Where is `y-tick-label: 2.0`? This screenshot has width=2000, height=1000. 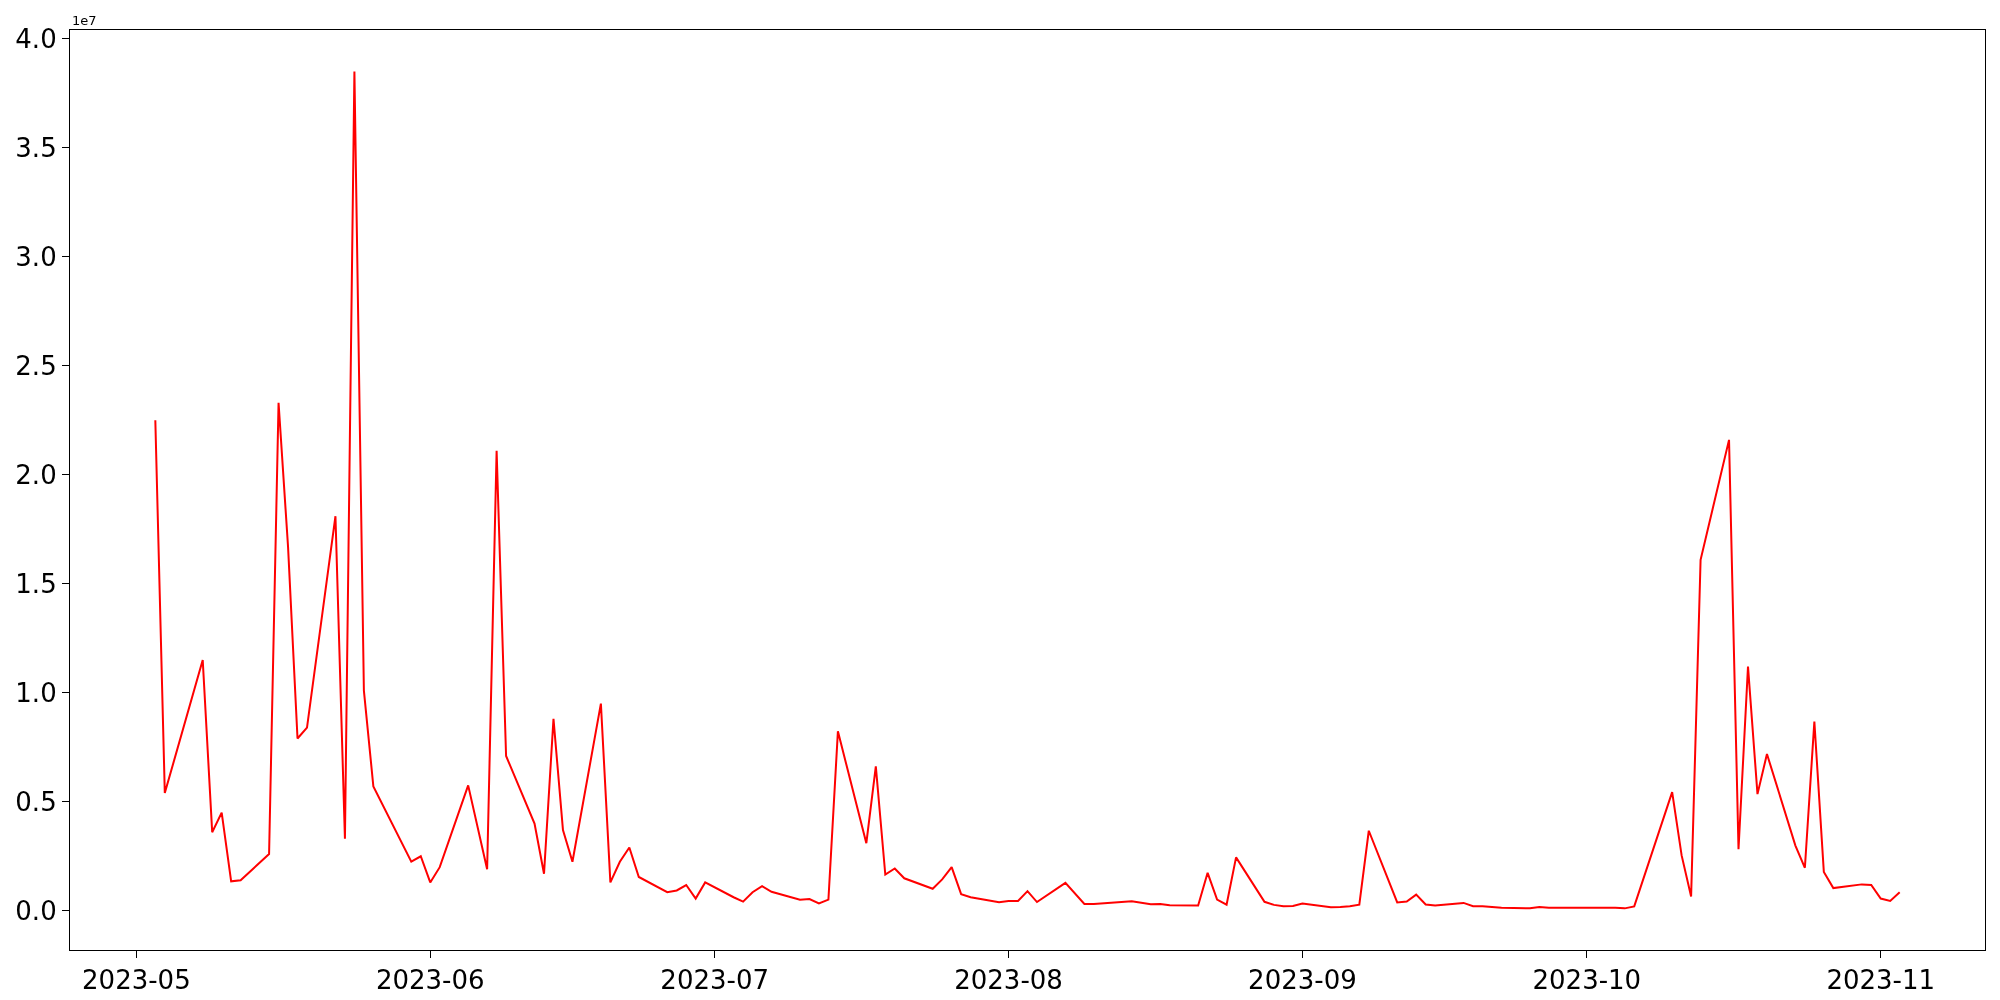 y-tick-label: 2.0 is located at coordinates (36, 474).